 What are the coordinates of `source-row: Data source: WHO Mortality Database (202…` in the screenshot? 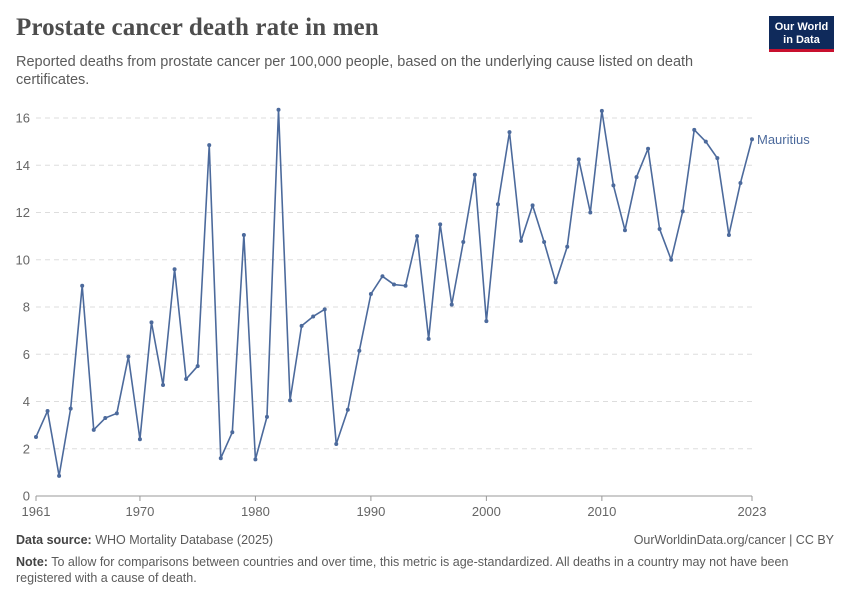 It's located at (425, 540).